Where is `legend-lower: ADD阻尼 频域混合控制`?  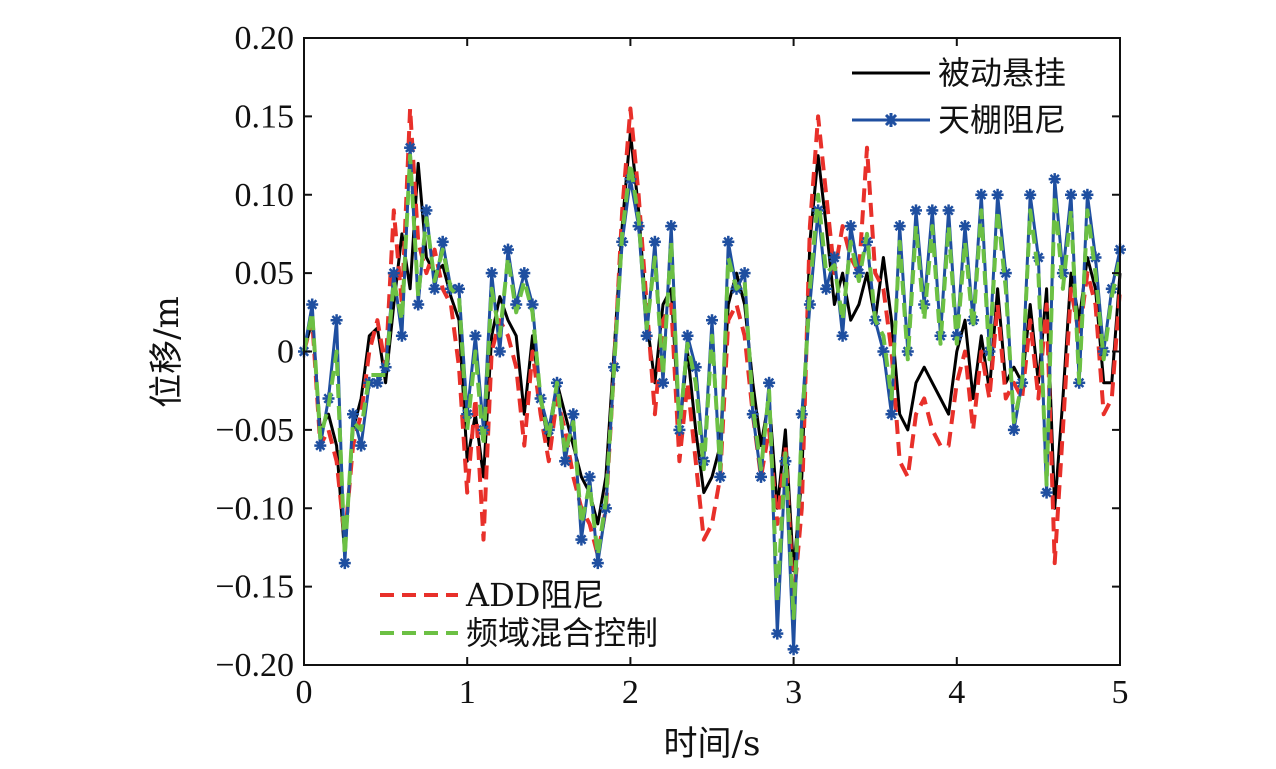
legend-lower: ADD阻尼 频域混合控制 is located at coordinates (519, 614).